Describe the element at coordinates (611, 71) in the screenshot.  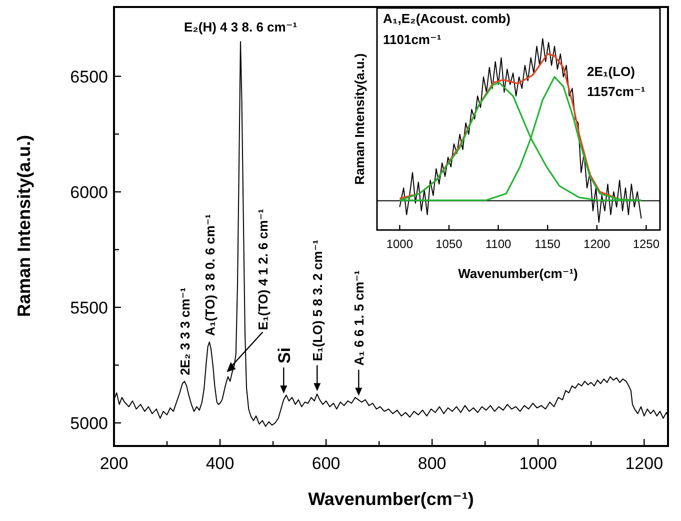
I see `annotation: 2E₁(LO)` at that location.